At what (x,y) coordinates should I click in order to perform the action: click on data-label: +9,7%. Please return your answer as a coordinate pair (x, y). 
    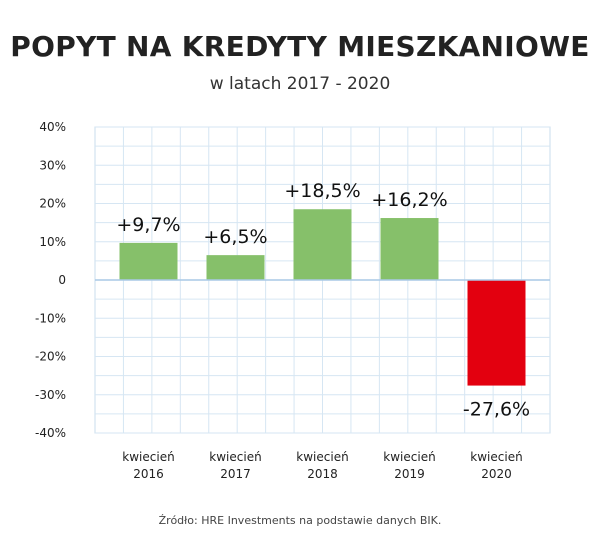
    Looking at the image, I should click on (148, 225).